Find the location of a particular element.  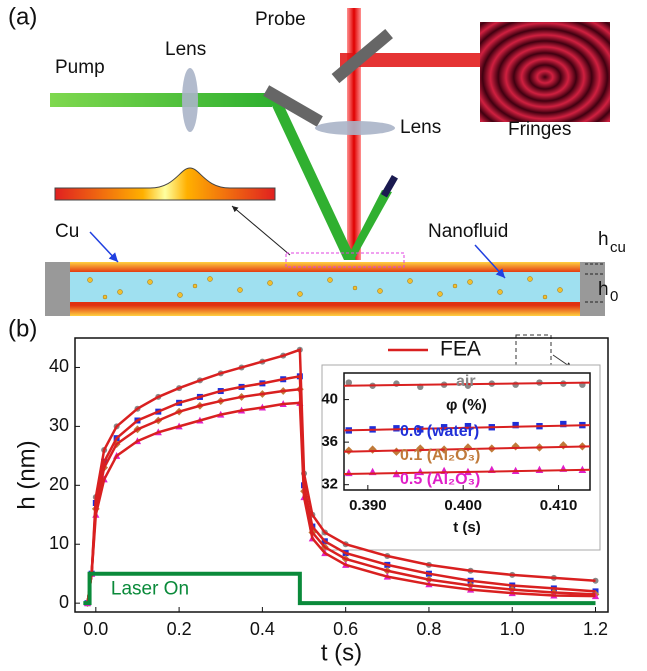

y-tick-label: 10 is located at coordinates (59, 543).